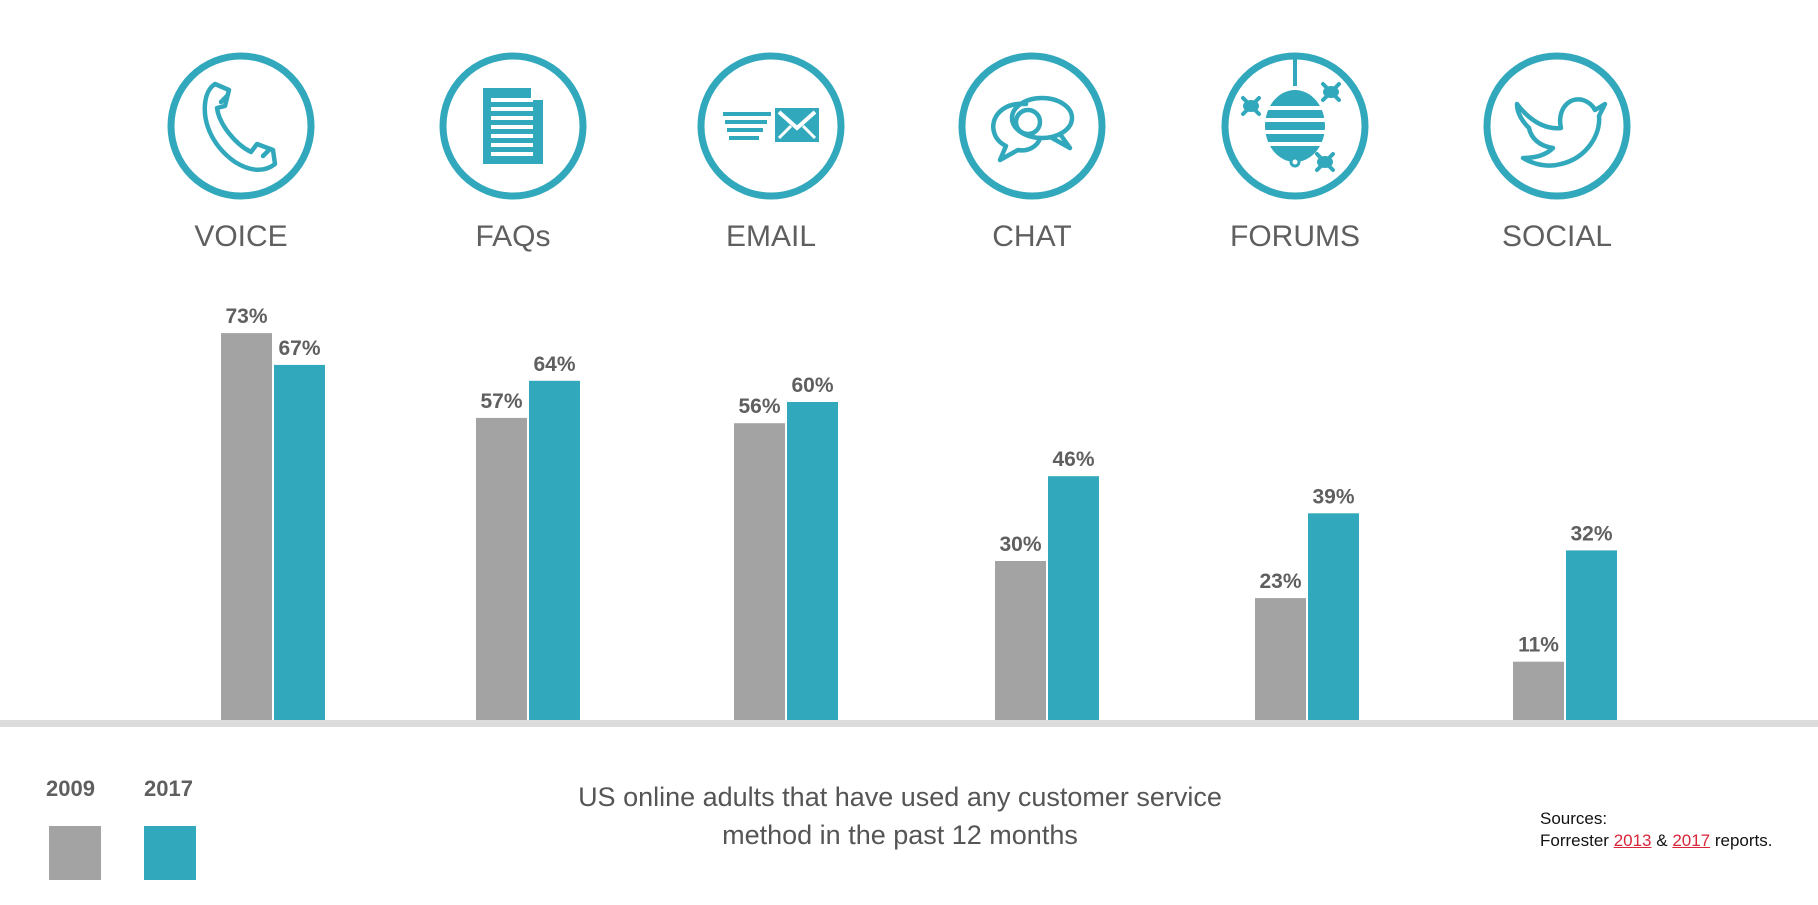  Describe the element at coordinates (168, 788) in the screenshot. I see `legend-label-2017: 2017` at that location.